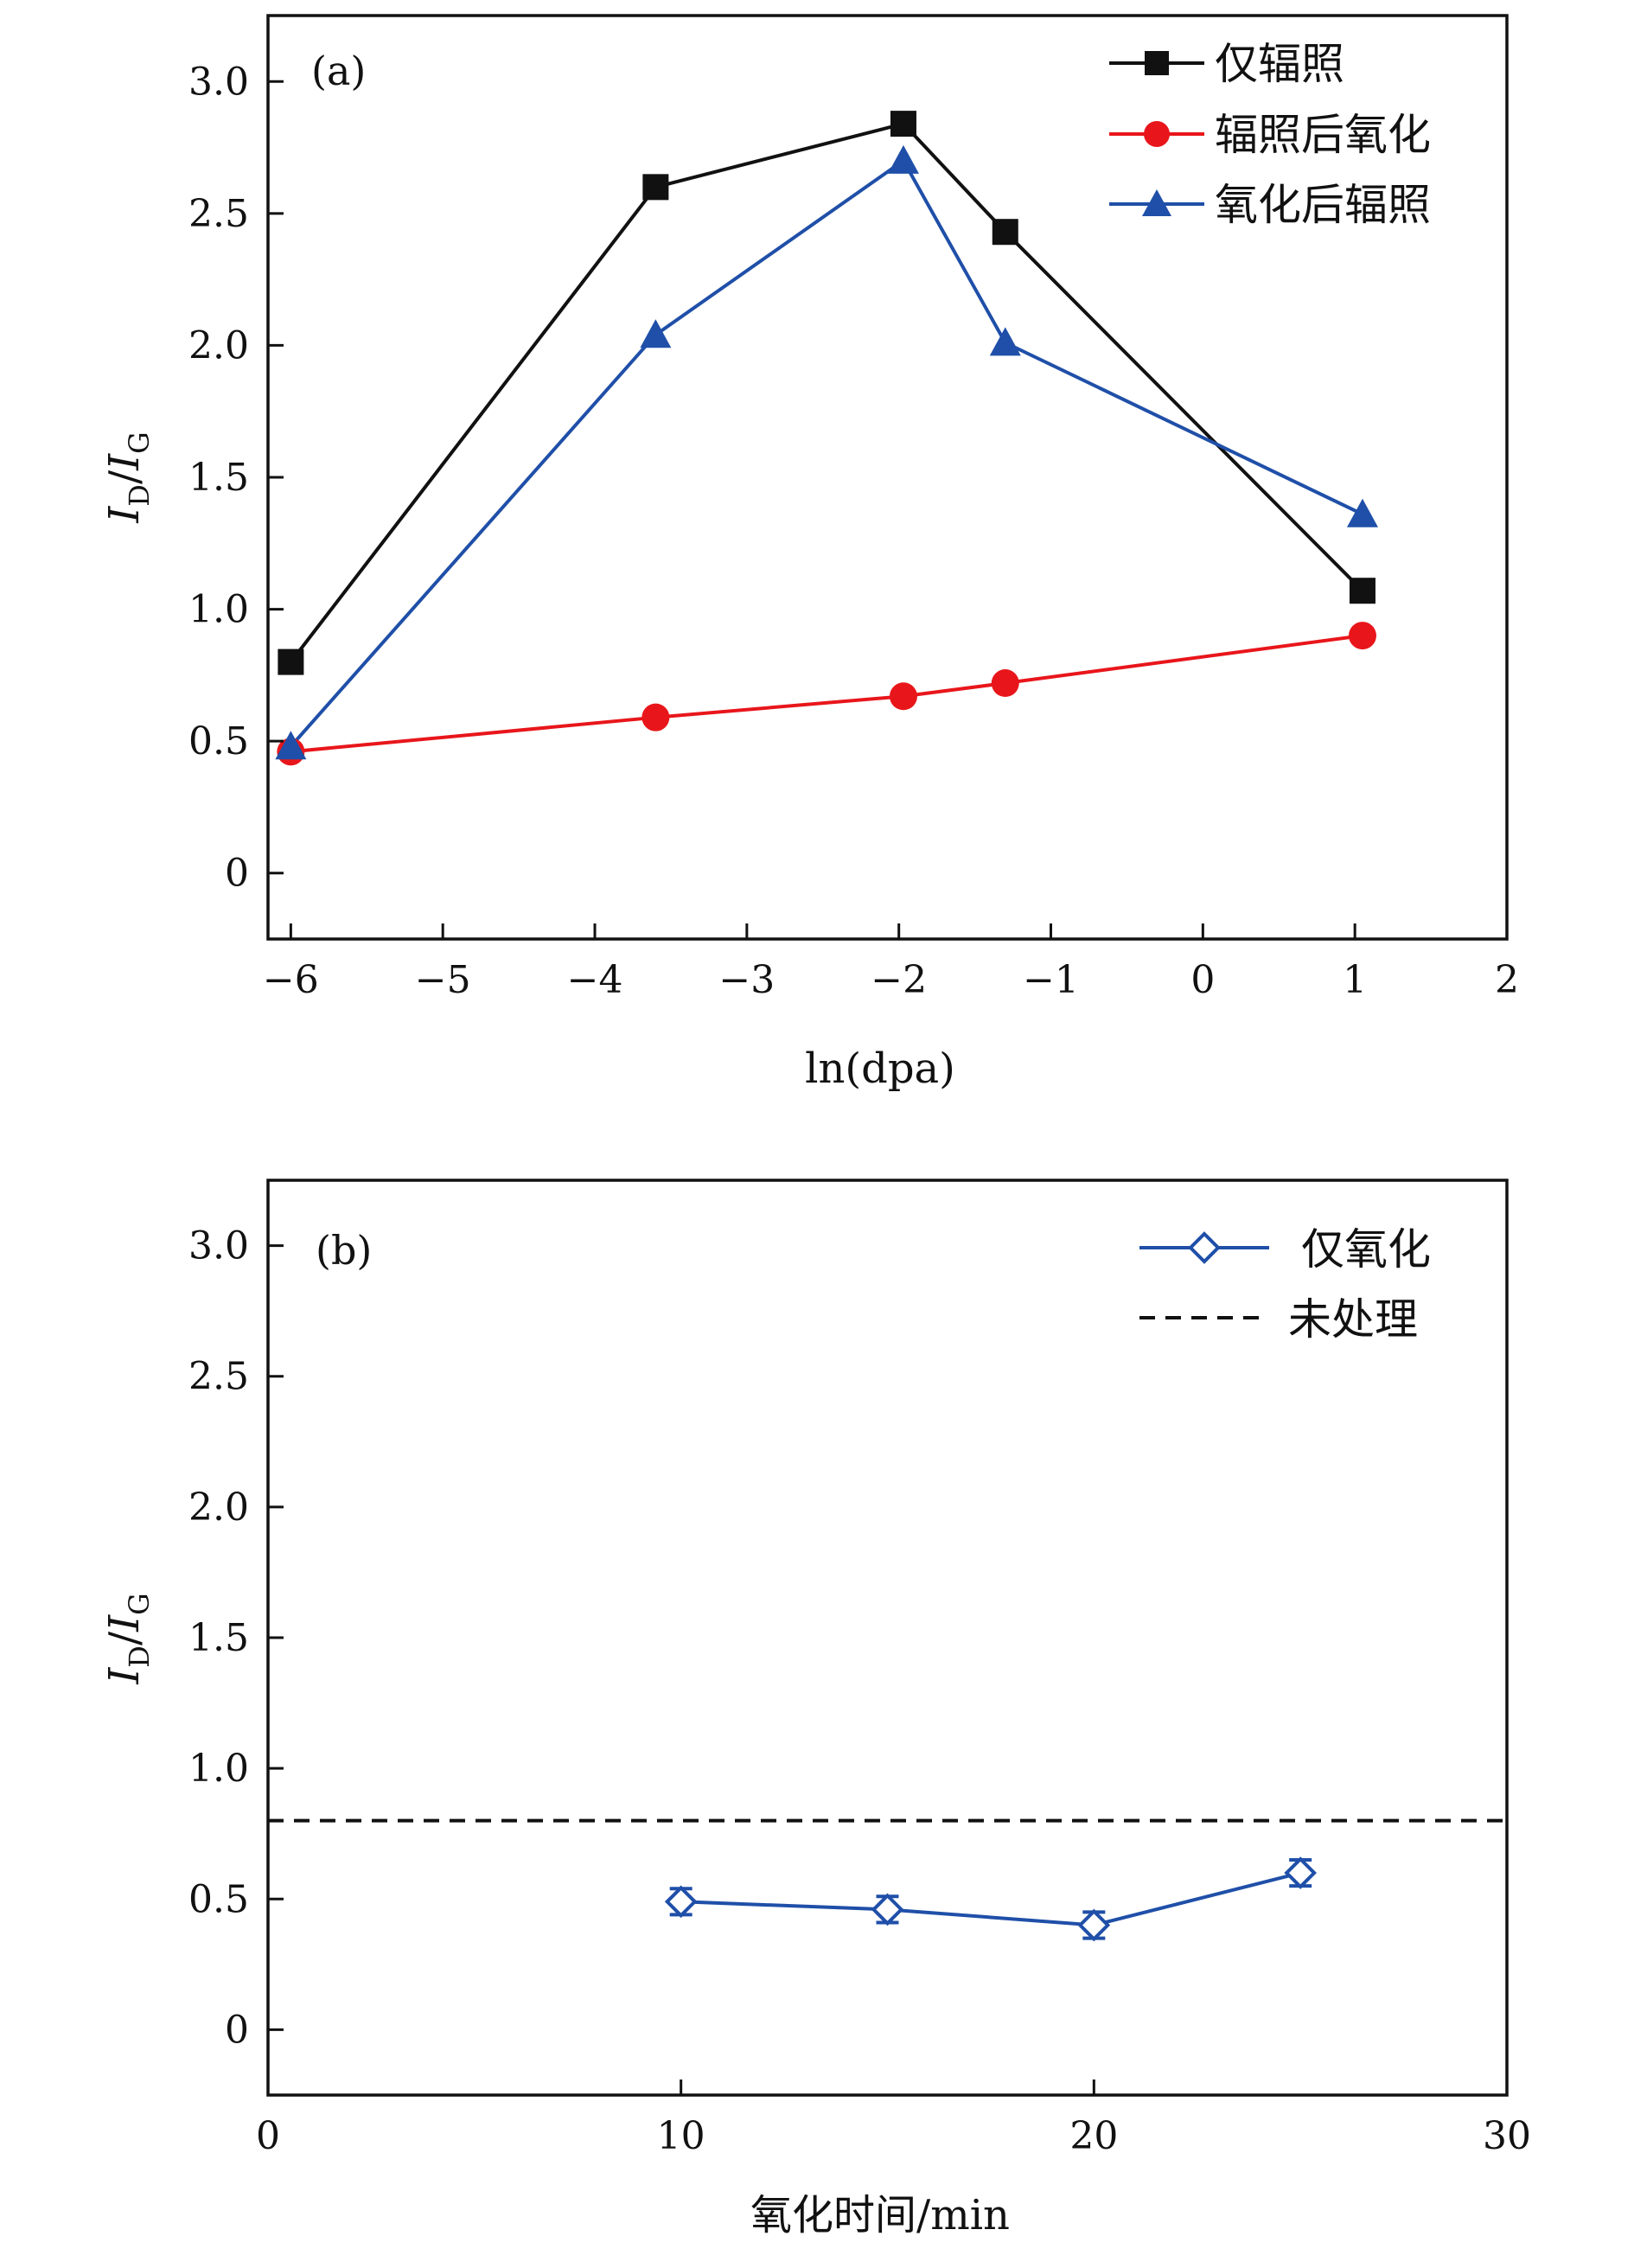 This screenshot has height=2268, width=1634. Describe the element at coordinates (595, 980) in the screenshot. I see `x-tick-label-a-2: −4` at that location.